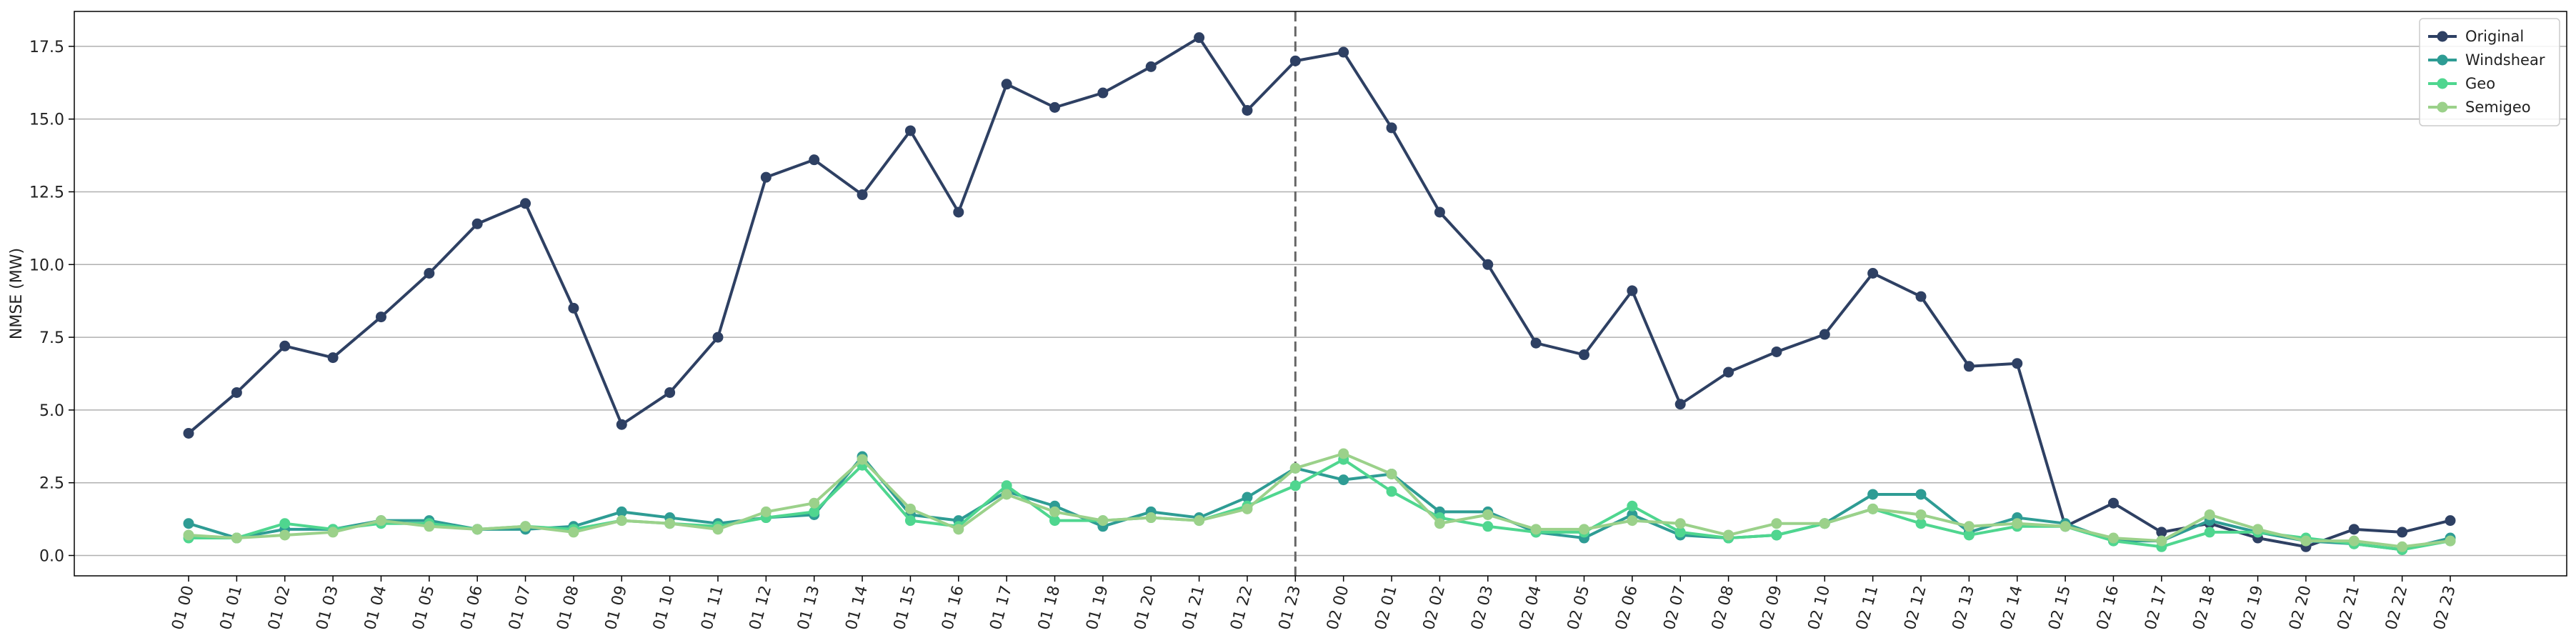 Image resolution: width=2576 pixels, height=643 pixels. I want to click on legend: Original Windshear Geo Semigeo, so click(2489, 72).